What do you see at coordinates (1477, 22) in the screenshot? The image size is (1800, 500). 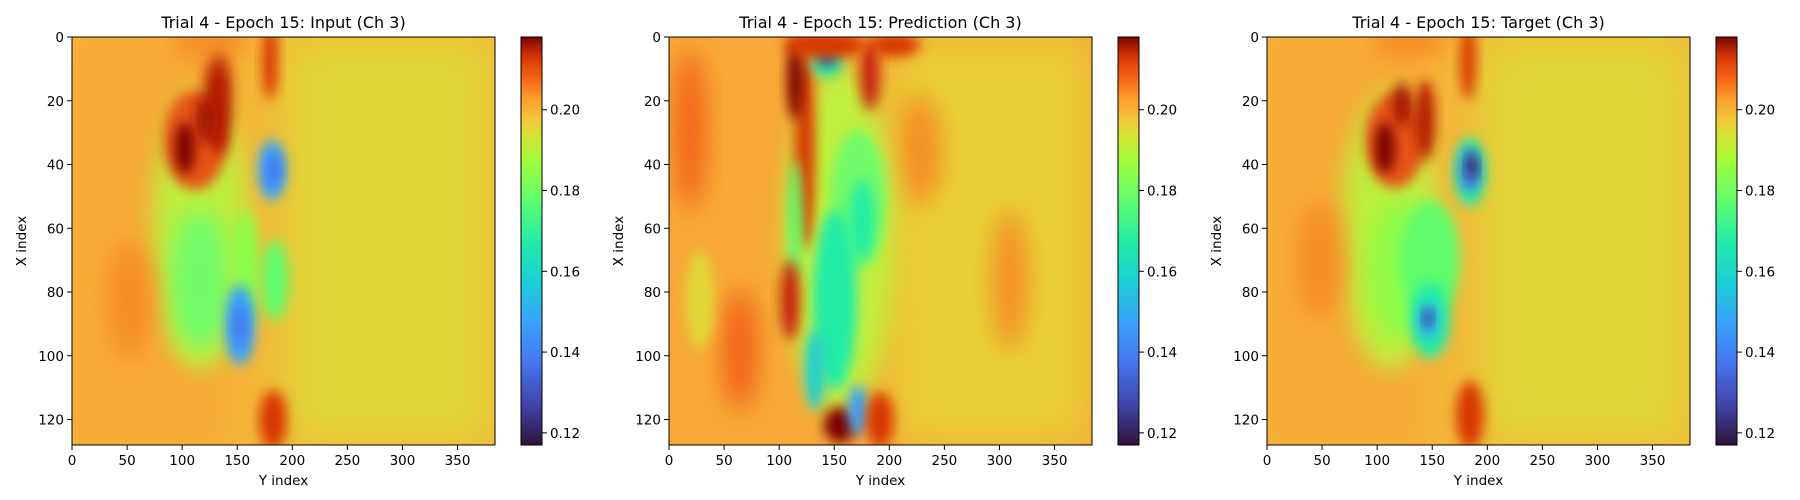 I see `chart-title: Trial 4 - Epoch 15: Target (Ch 3)` at bounding box center [1477, 22].